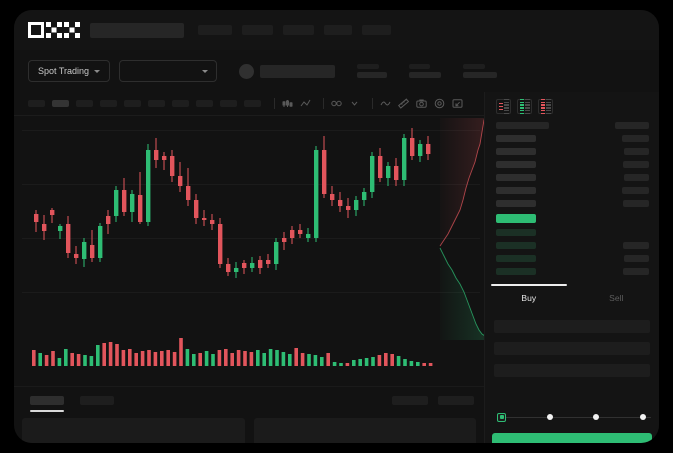 The image size is (673, 453). I want to click on order-price-field, so click(572, 326).